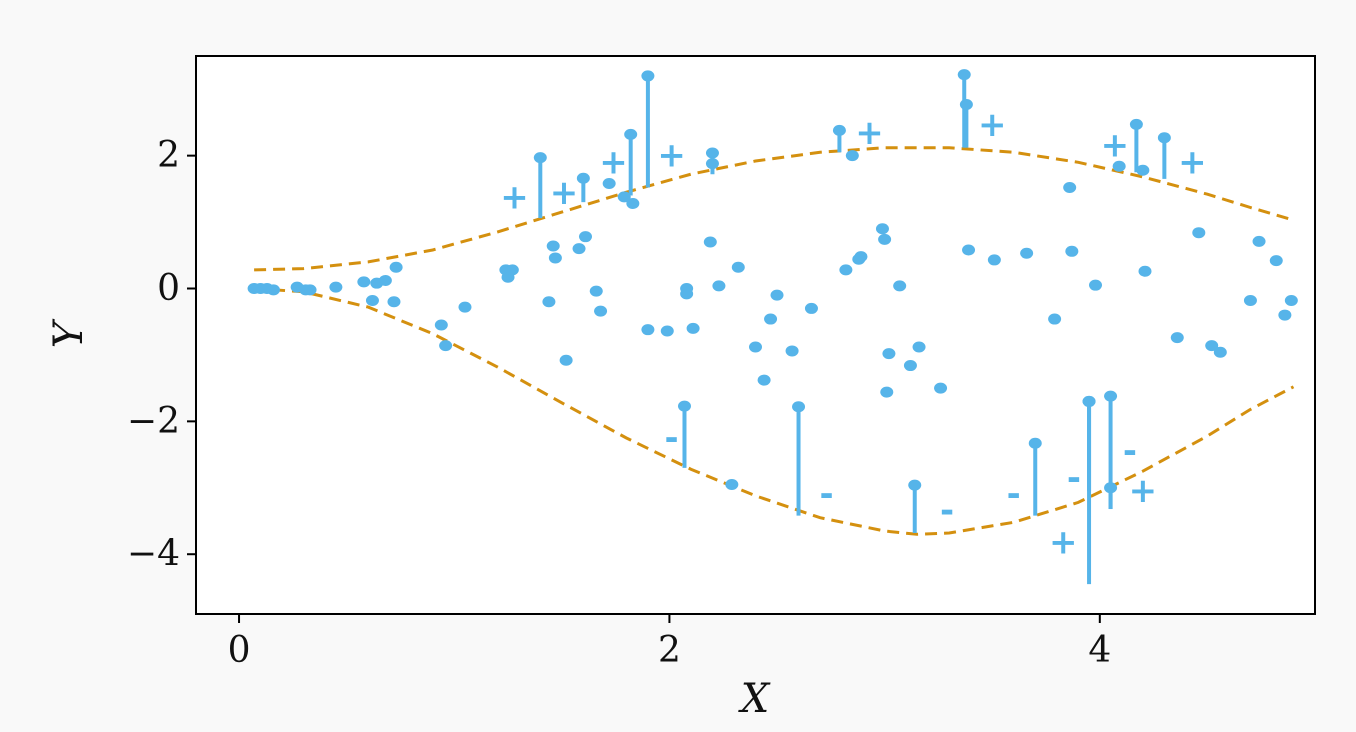  Describe the element at coordinates (774, 209) in the screenshot. I see `upper-bound-line` at that location.